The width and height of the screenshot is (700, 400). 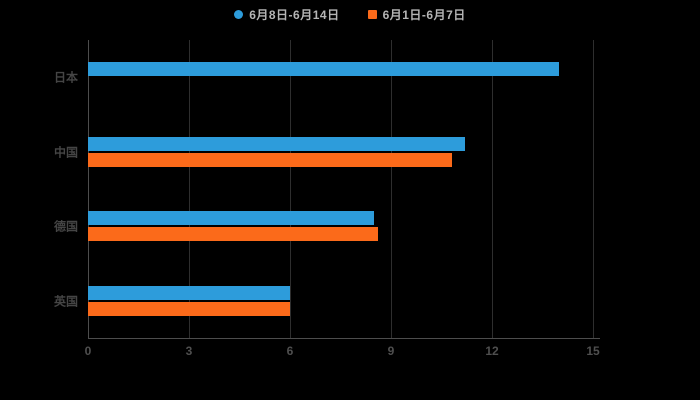 What do you see at coordinates (350, 14) in the screenshot?
I see `chart-legend: 6月8日-6月14日 6月1日-6月7日` at bounding box center [350, 14].